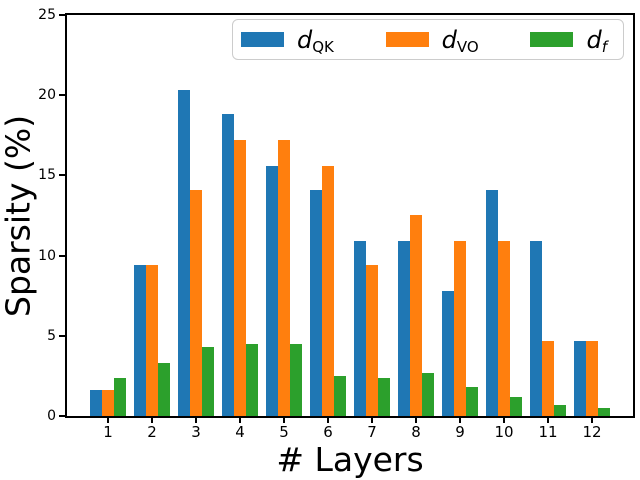  Describe the element at coordinates (240, 432) in the screenshot. I see `x-tick-label: 4` at that location.